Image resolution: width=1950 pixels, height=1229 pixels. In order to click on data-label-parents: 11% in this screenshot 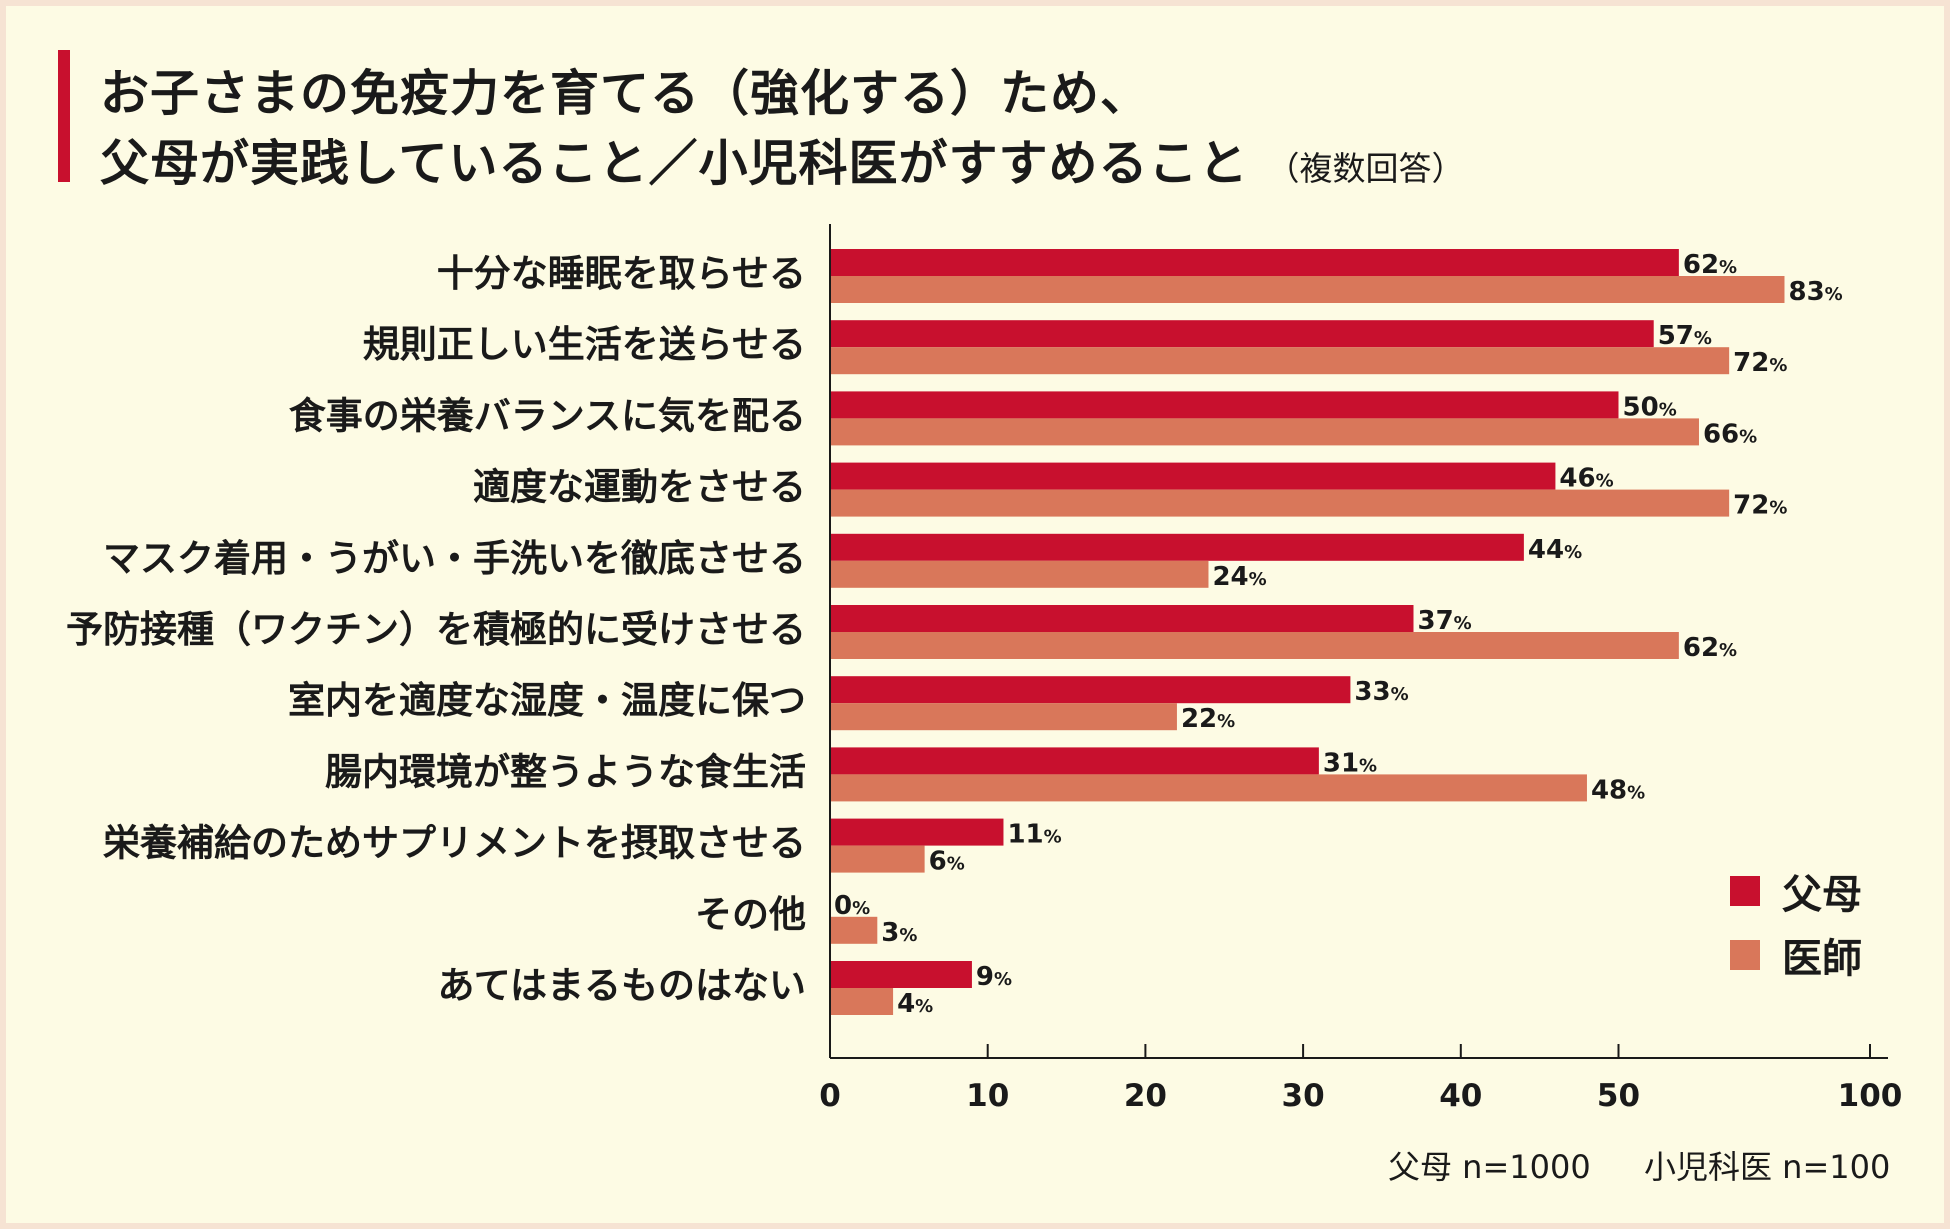, I will do `click(1034, 835)`.